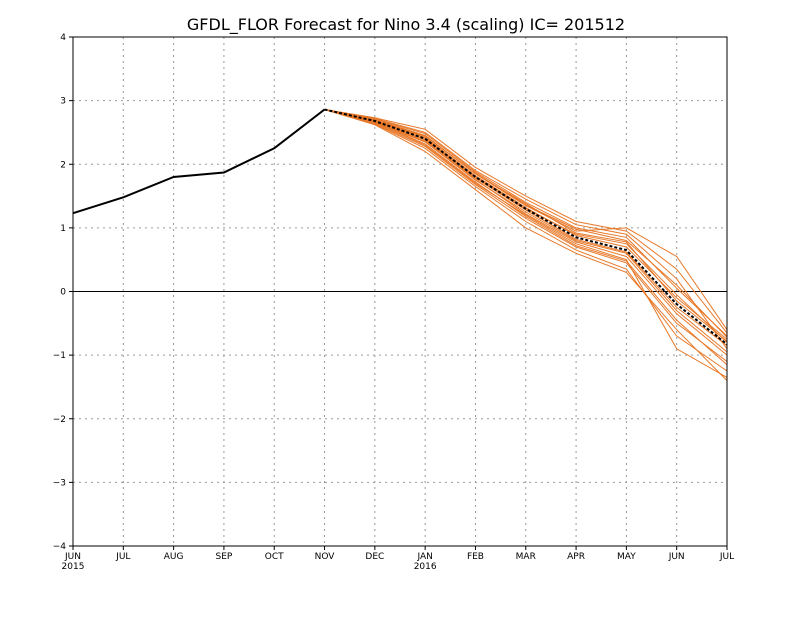 Image resolution: width=800 pixels, height=618 pixels. I want to click on x-tick-label: MAR, so click(526, 557).